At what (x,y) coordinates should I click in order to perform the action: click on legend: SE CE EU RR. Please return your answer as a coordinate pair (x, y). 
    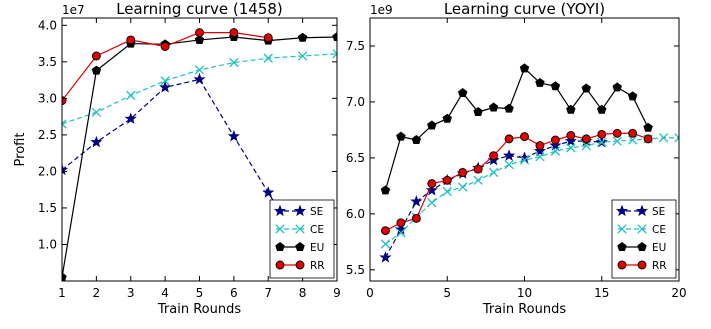
    Looking at the image, I should click on (302, 239).